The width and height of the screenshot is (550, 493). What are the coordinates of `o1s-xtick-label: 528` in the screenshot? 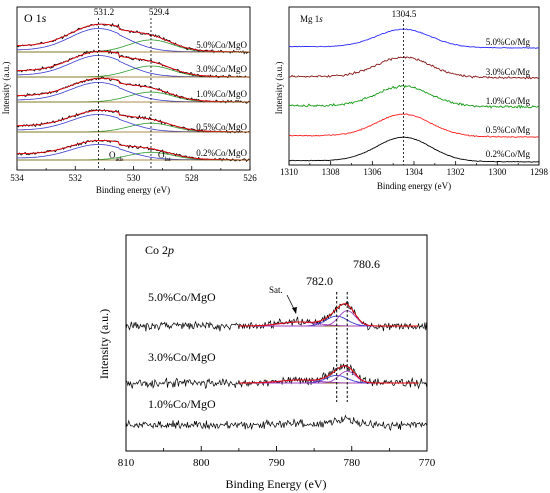 It's located at (192, 178).